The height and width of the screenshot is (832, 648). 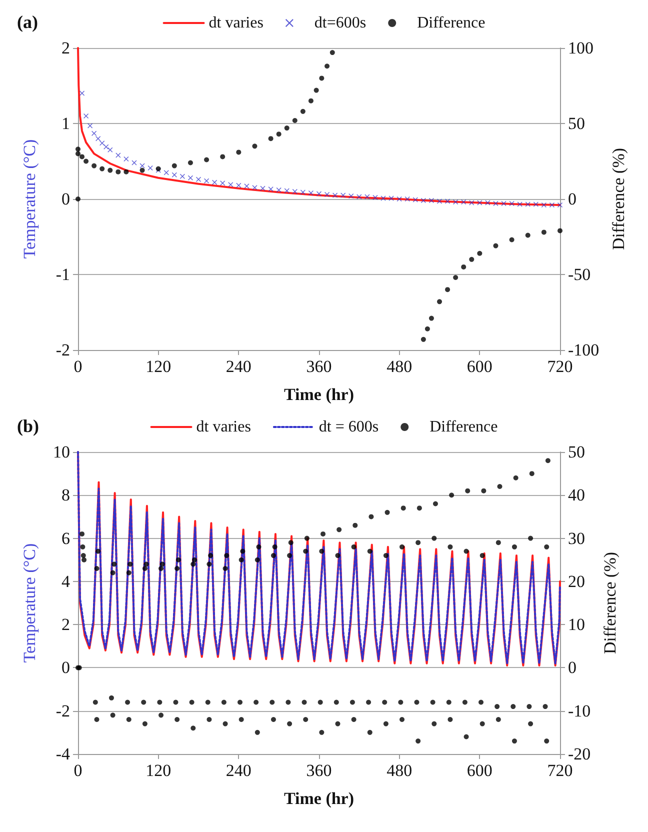 I want to click on y2-tick-label: 100, so click(x=581, y=48).